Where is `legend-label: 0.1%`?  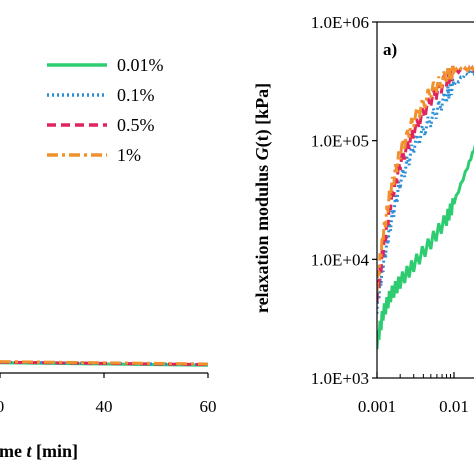
legend-label: 0.1% is located at coordinates (136, 95).